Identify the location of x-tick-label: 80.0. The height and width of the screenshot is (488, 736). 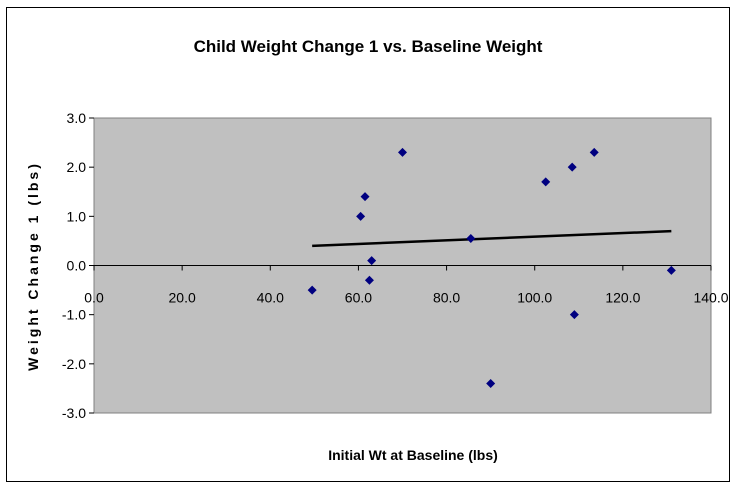
(446, 298).